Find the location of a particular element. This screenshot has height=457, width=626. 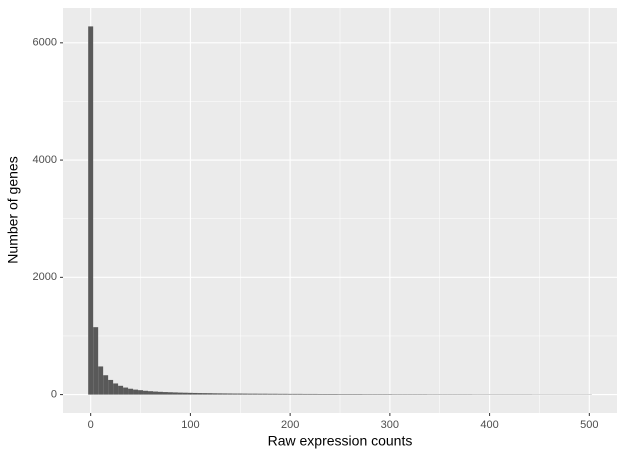

x-tick-label: 200 is located at coordinates (290, 425).